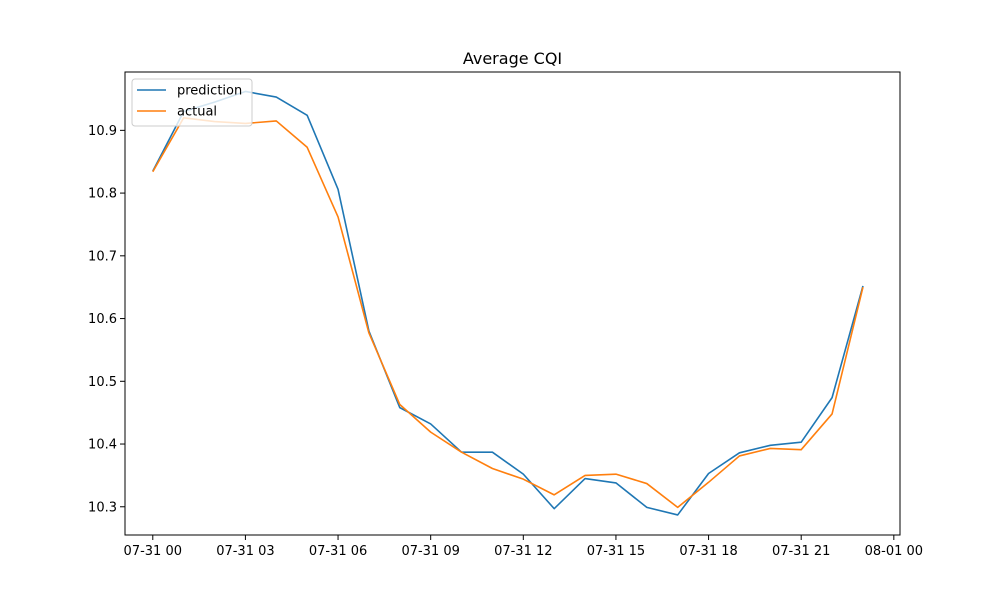 The width and height of the screenshot is (1000, 604). I want to click on x-tick-label: 07-31 06, so click(338, 551).